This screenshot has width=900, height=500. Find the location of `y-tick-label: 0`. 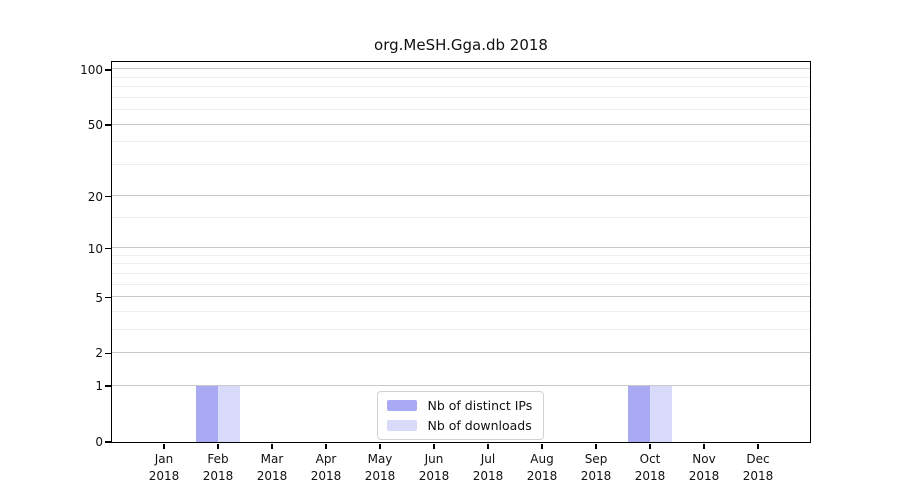

y-tick-label: 0 is located at coordinates (99, 442).